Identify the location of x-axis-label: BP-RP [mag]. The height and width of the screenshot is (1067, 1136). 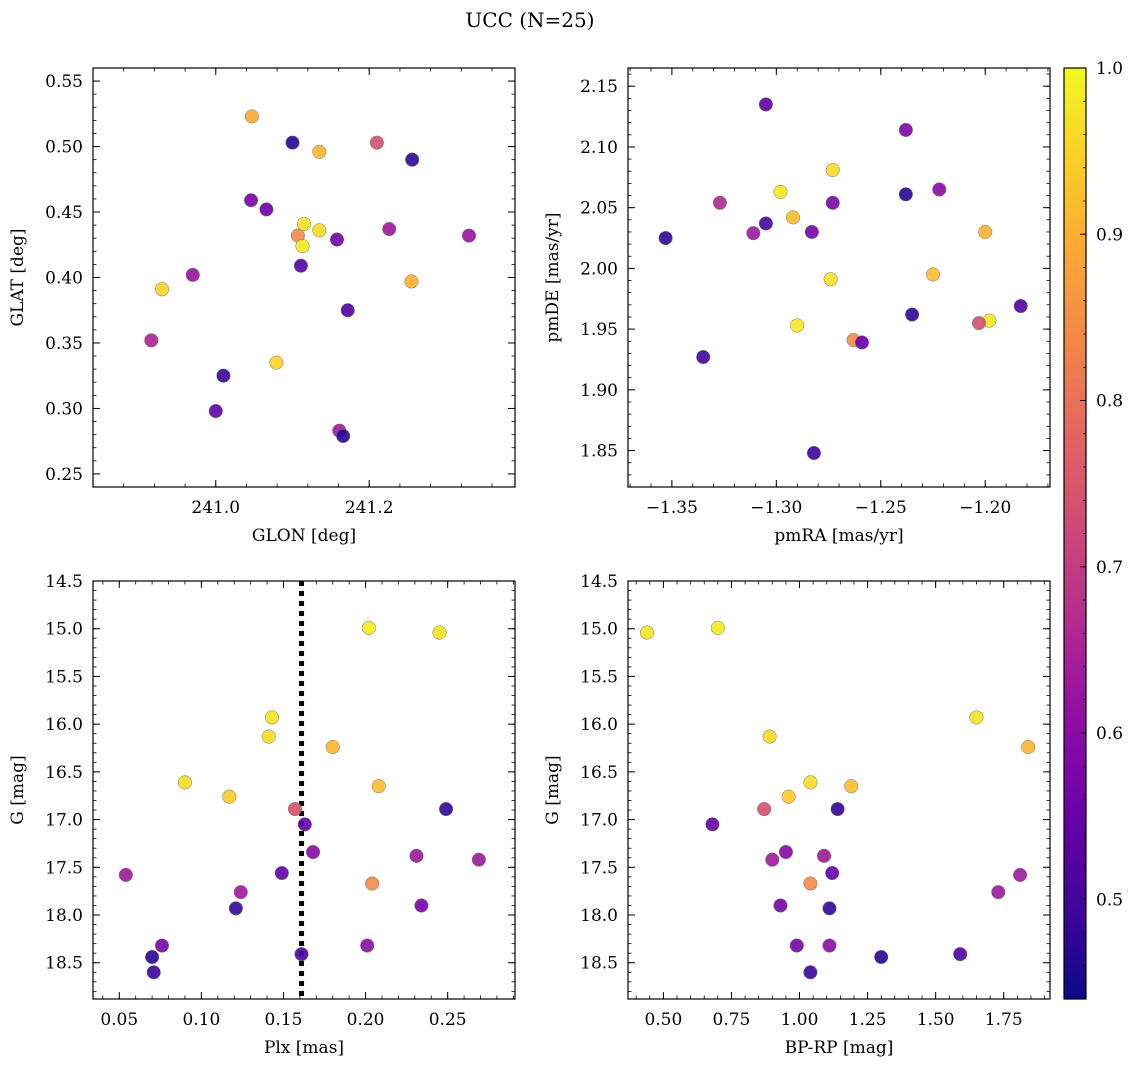
(839, 1048).